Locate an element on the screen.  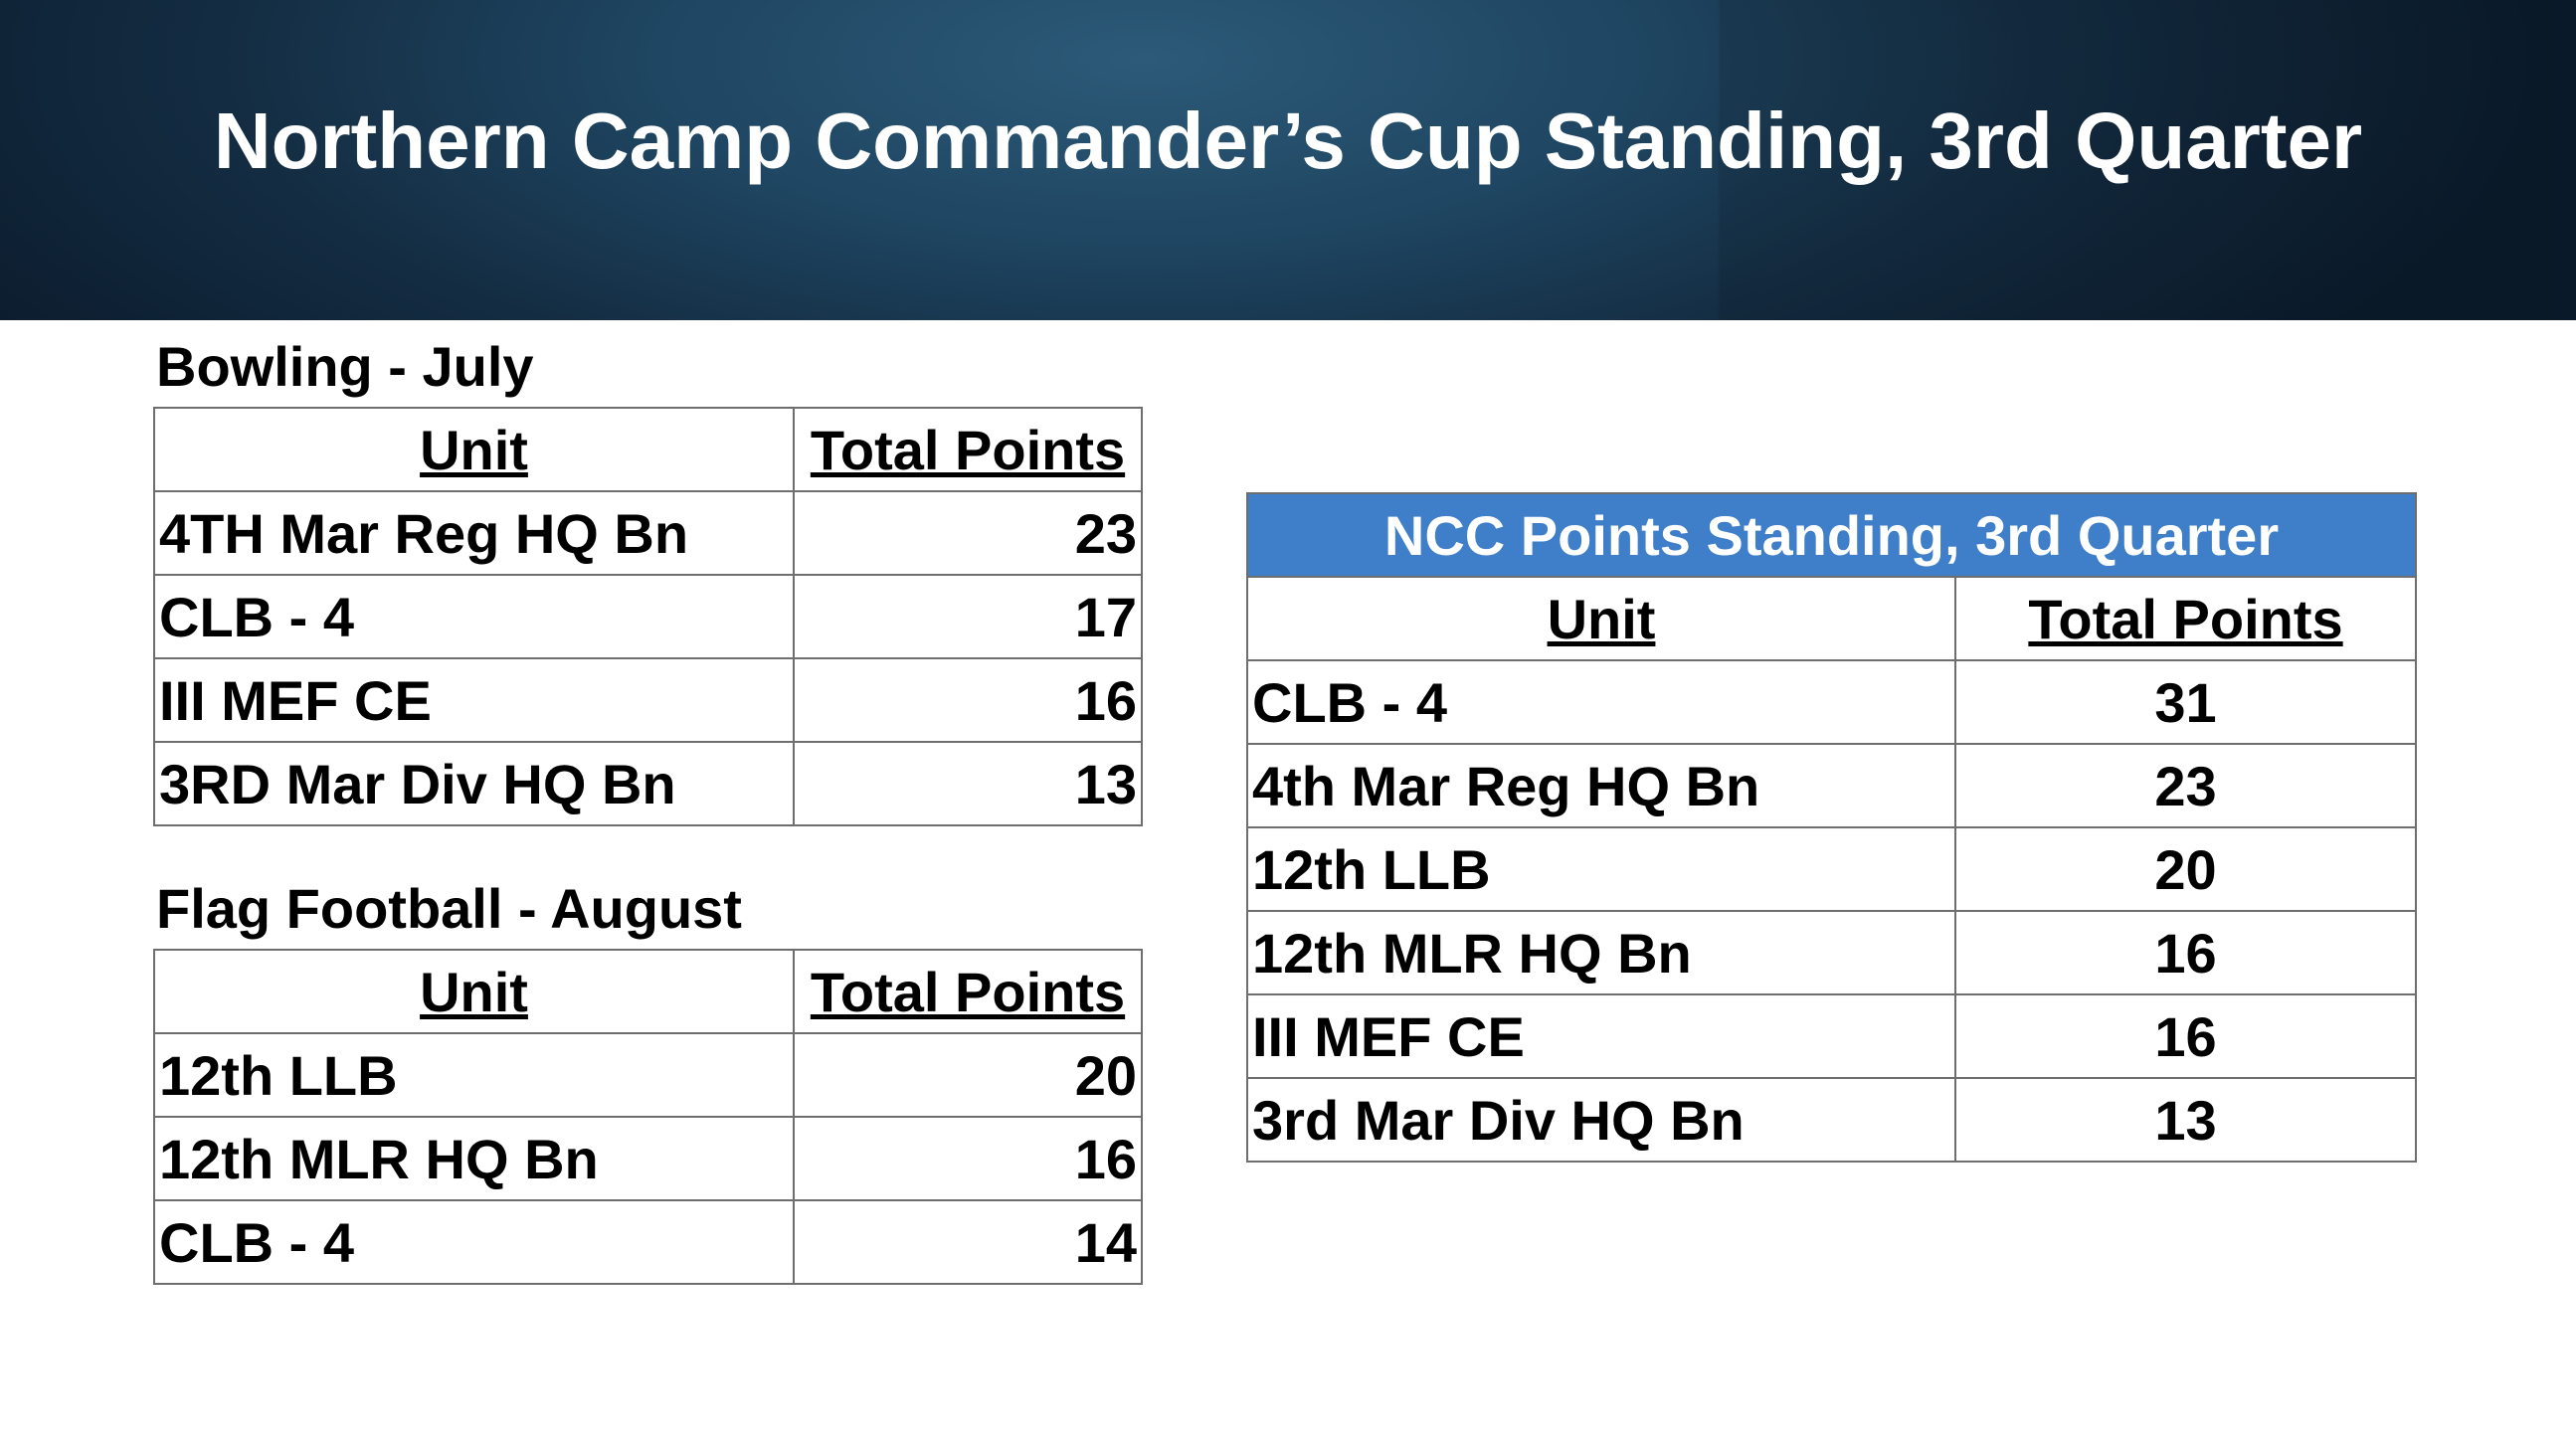
table-row: 3RD Mar Div HQ Bn 13 is located at coordinates (648, 783).